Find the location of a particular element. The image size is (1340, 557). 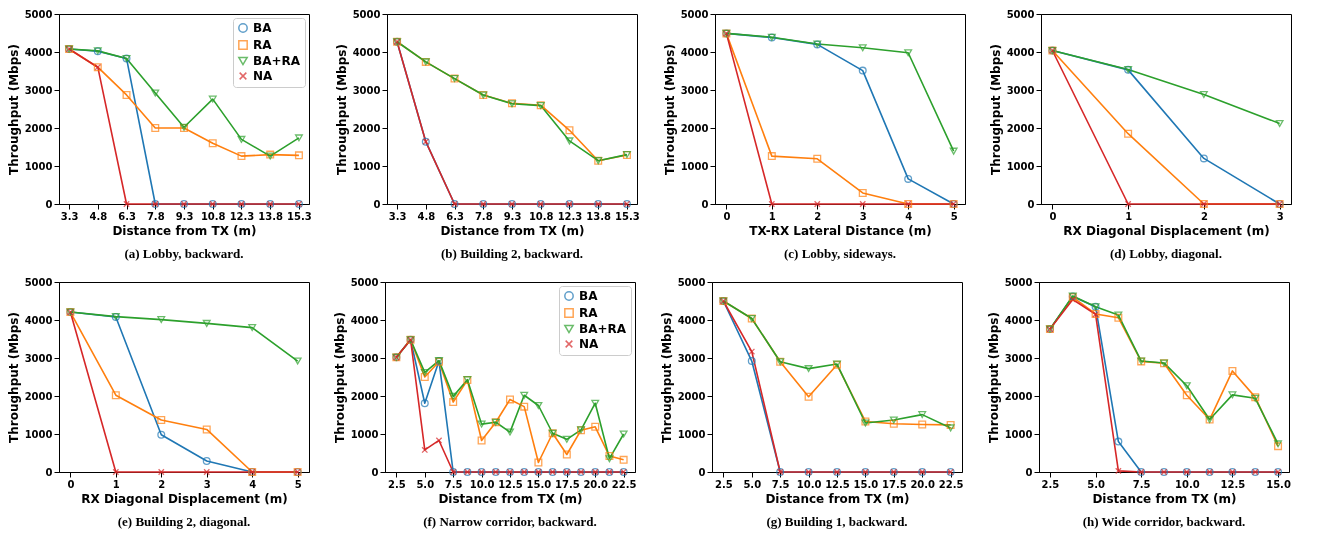

legend-label: NA is located at coordinates (263, 76).